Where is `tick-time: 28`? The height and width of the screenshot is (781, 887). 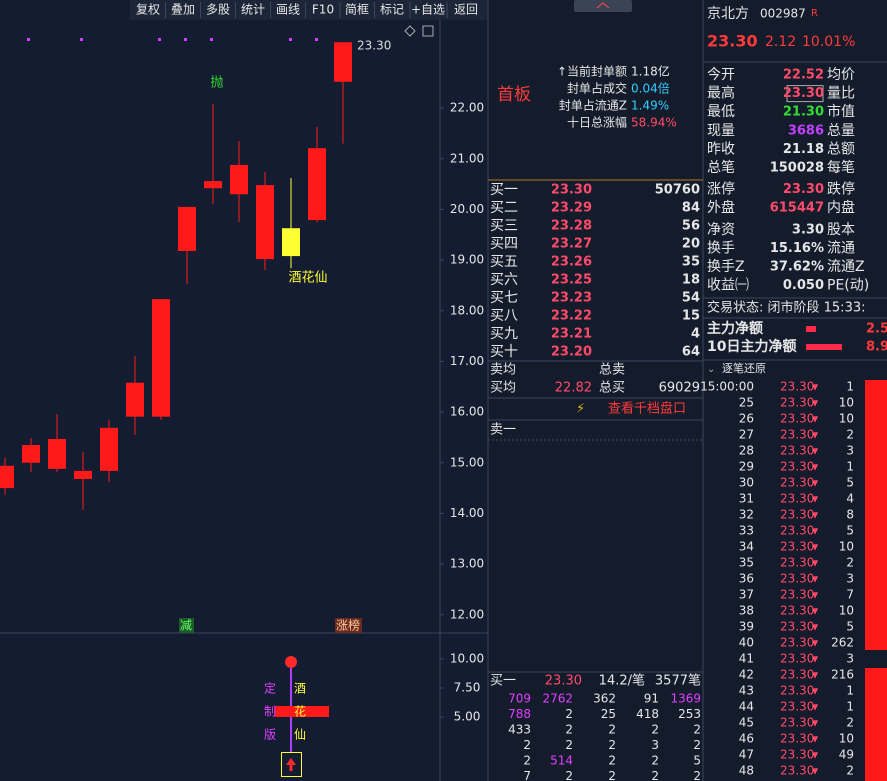
tick-time: 28 is located at coordinates (746, 451).